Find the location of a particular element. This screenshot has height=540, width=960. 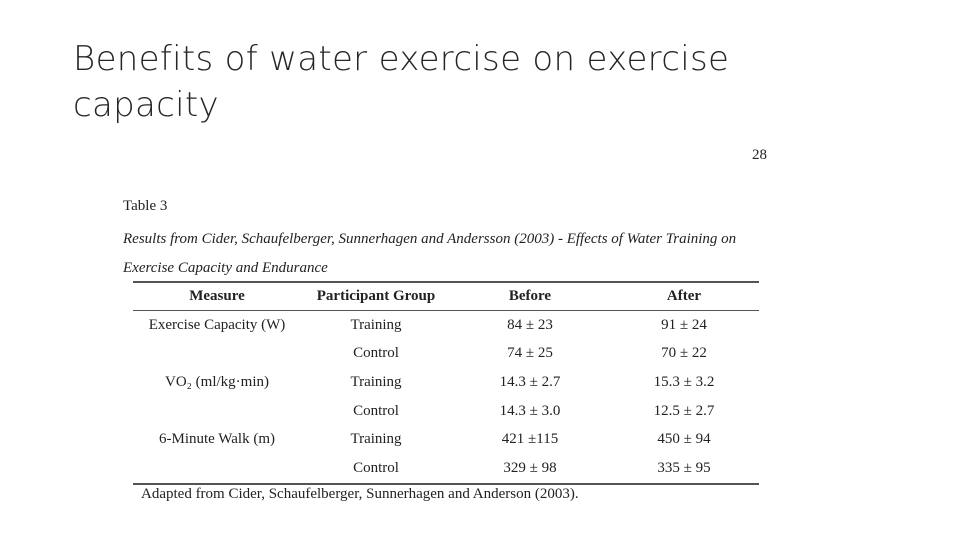

header-participant-group: Participant Group is located at coordinates (376, 296).